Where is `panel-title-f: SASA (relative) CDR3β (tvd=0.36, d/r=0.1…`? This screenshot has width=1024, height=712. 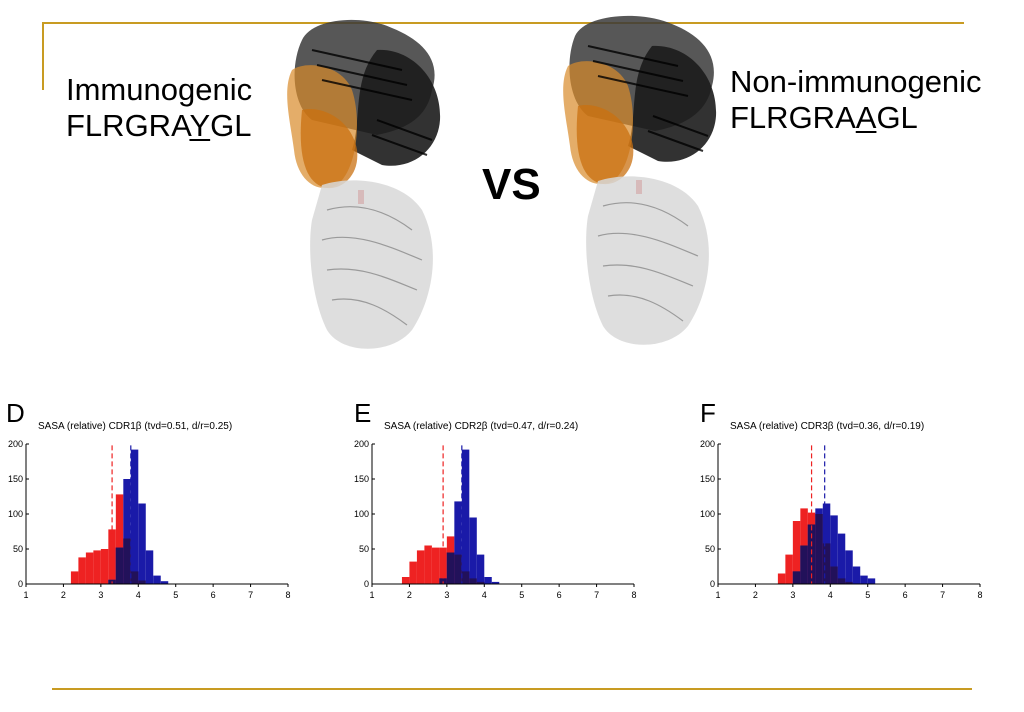 panel-title-f: SASA (relative) CDR3β (tvd=0.36, d/r=0.1… is located at coordinates (827, 426).